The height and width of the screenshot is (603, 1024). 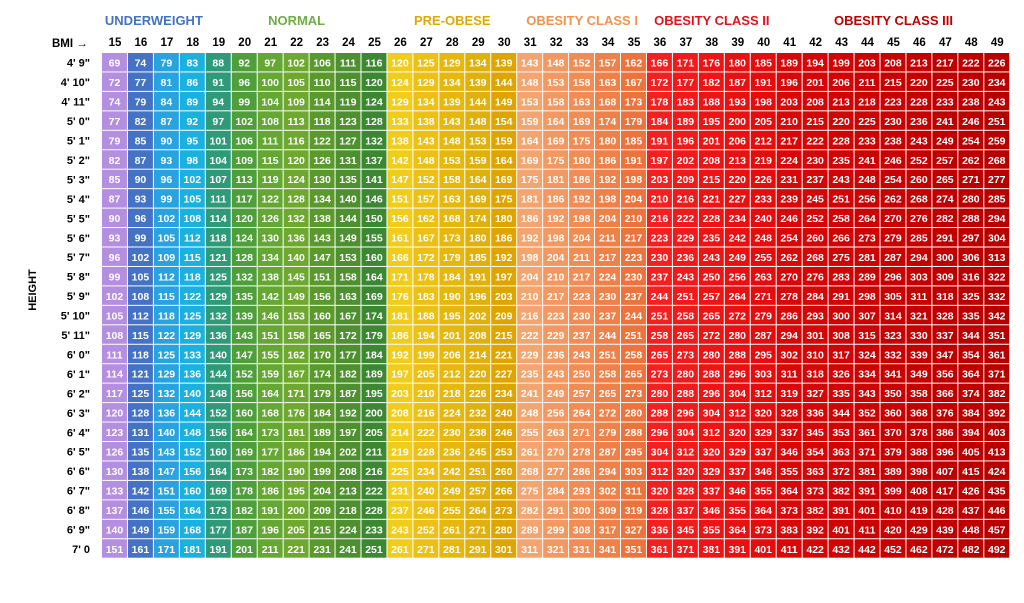 I want to click on height-row-label: 7' 0, so click(x=81, y=550).